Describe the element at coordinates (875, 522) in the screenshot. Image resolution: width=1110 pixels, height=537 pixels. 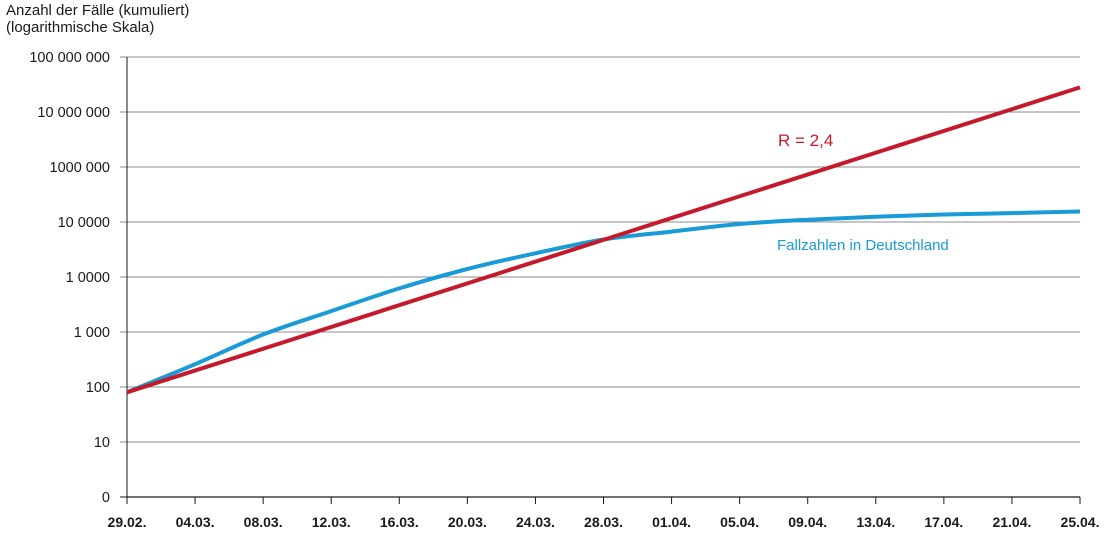
I see `x-tick-label: 13.04.` at that location.